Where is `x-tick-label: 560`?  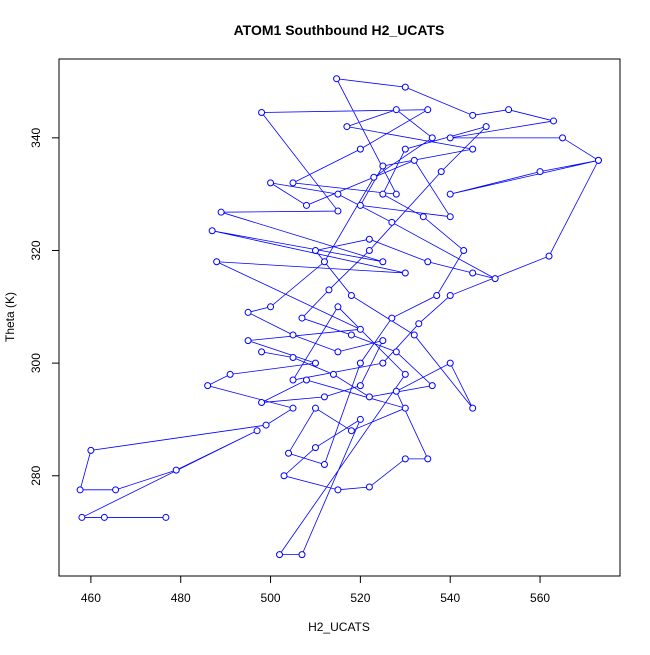
x-tick-label: 560 is located at coordinates (540, 598).